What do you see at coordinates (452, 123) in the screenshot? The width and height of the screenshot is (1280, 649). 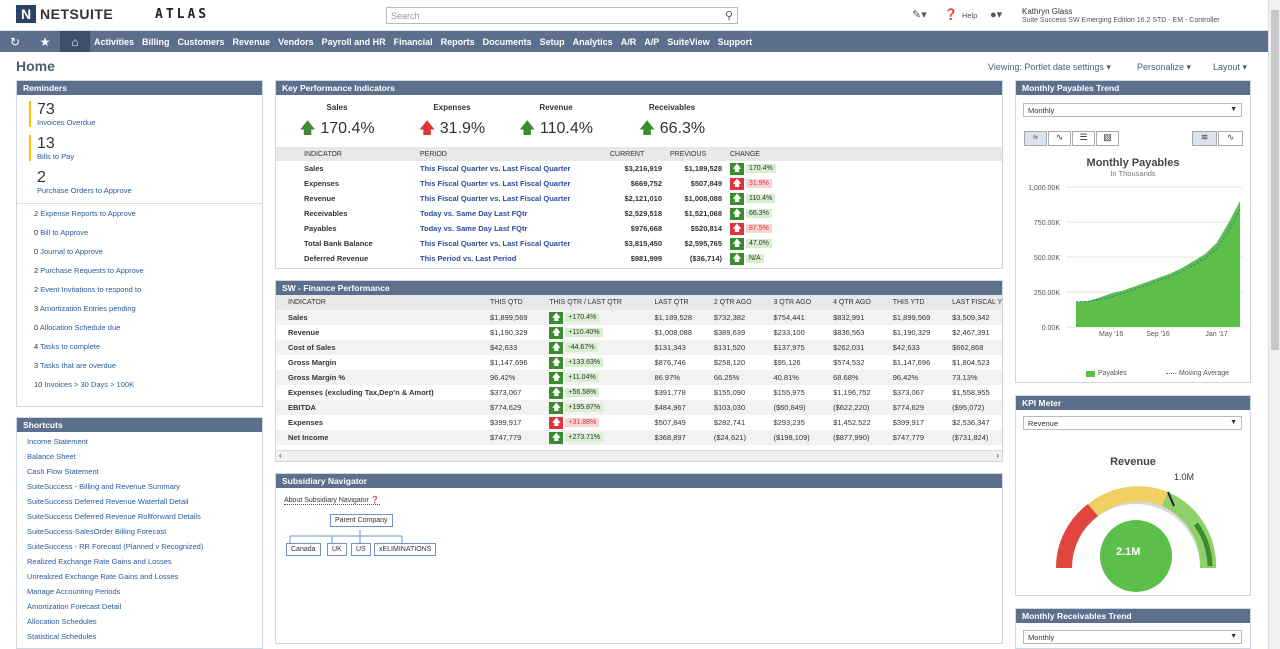 I see `kpi-summary-item: Expenses 🡅 31.9%` at bounding box center [452, 123].